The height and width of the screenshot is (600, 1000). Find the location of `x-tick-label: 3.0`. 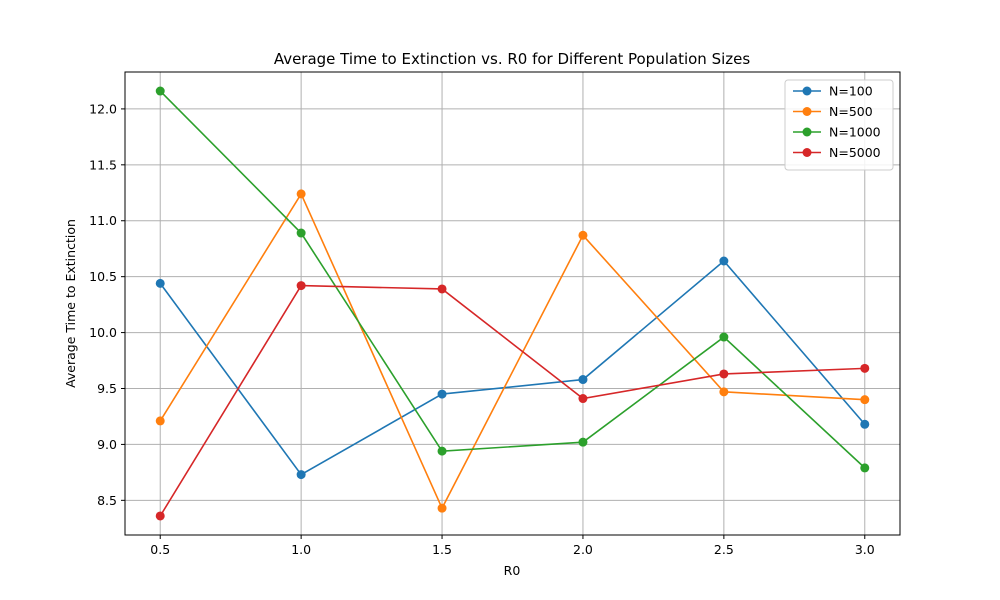

x-tick-label: 3.0 is located at coordinates (865, 549).